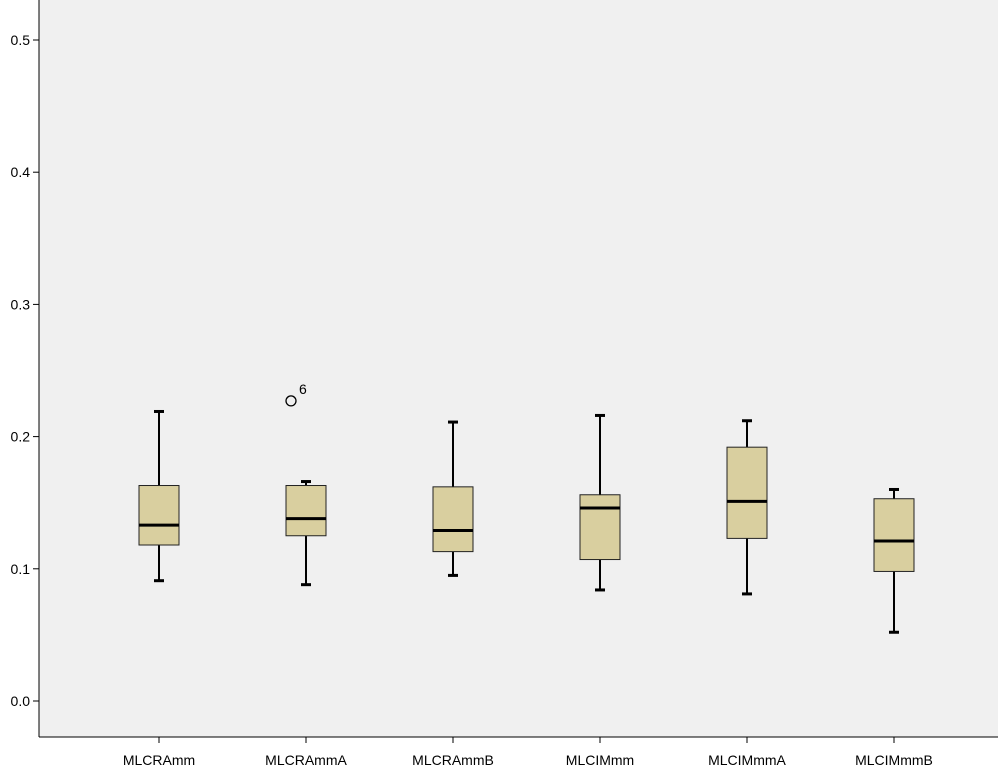  I want to click on x-tick-label: MLCRAmm, so click(159, 760).